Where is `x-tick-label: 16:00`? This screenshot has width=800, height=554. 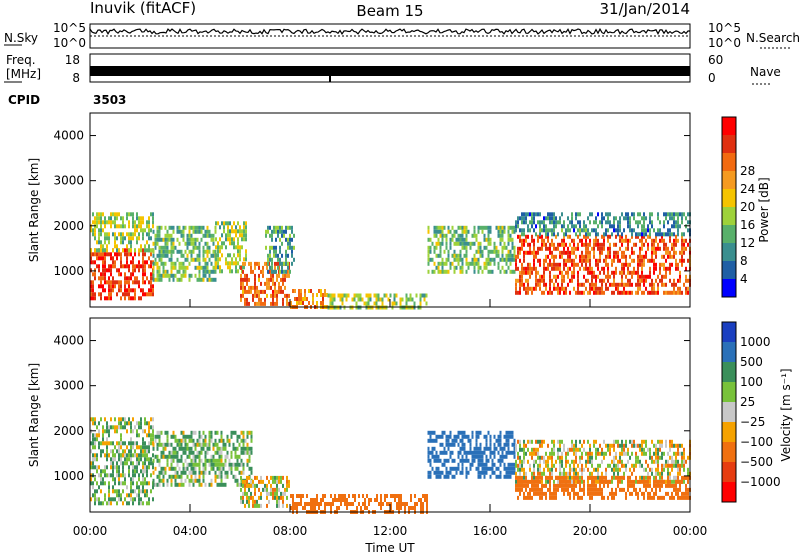
x-tick-label: 16:00 is located at coordinates (490, 531).